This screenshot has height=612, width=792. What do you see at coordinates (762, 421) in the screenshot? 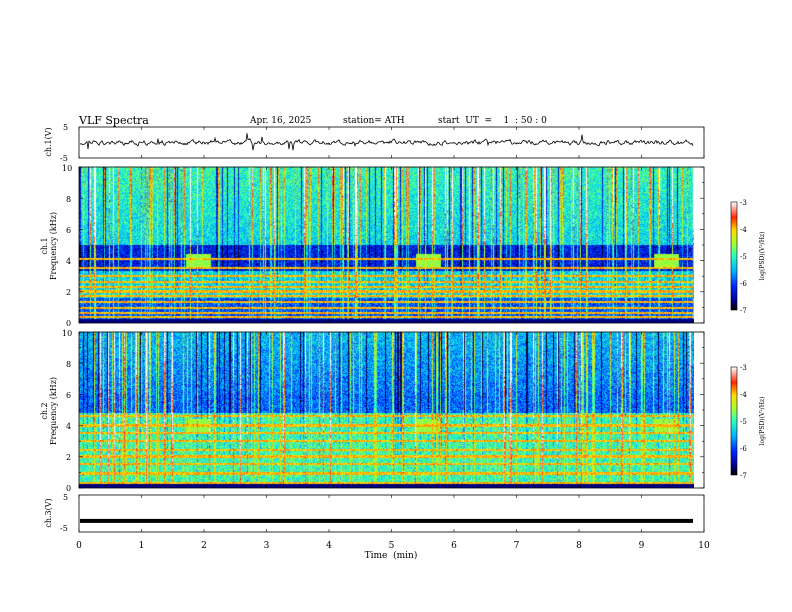
I see `ch2-colorbar-label: log(PSD)(V²/Hz)` at bounding box center [762, 421].